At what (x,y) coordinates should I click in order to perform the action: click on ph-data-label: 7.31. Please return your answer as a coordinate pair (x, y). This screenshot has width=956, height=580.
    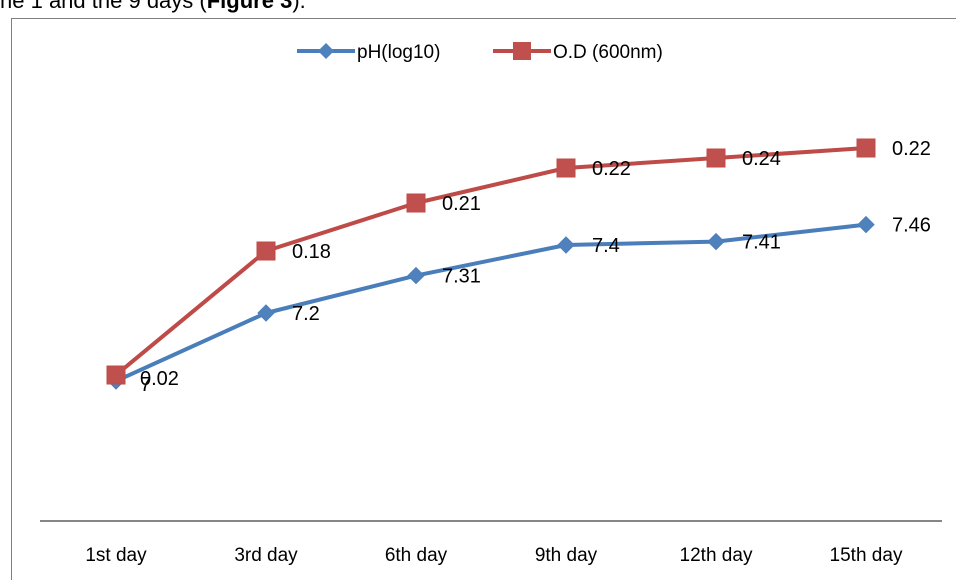
    Looking at the image, I should click on (461, 277).